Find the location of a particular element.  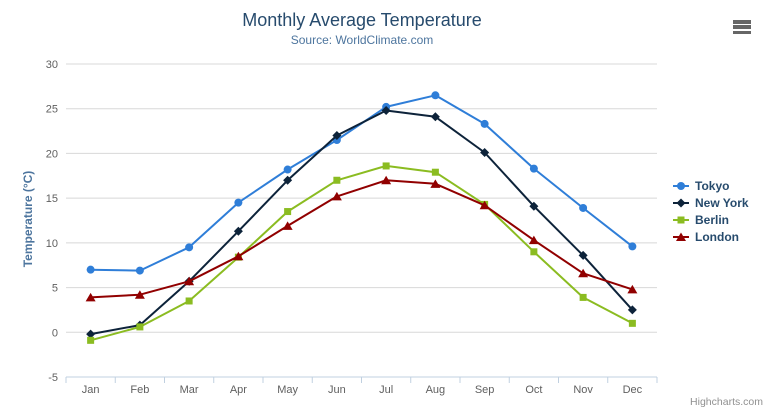

chart-subtitle: Source: WorldClimate.com is located at coordinates (362, 40).